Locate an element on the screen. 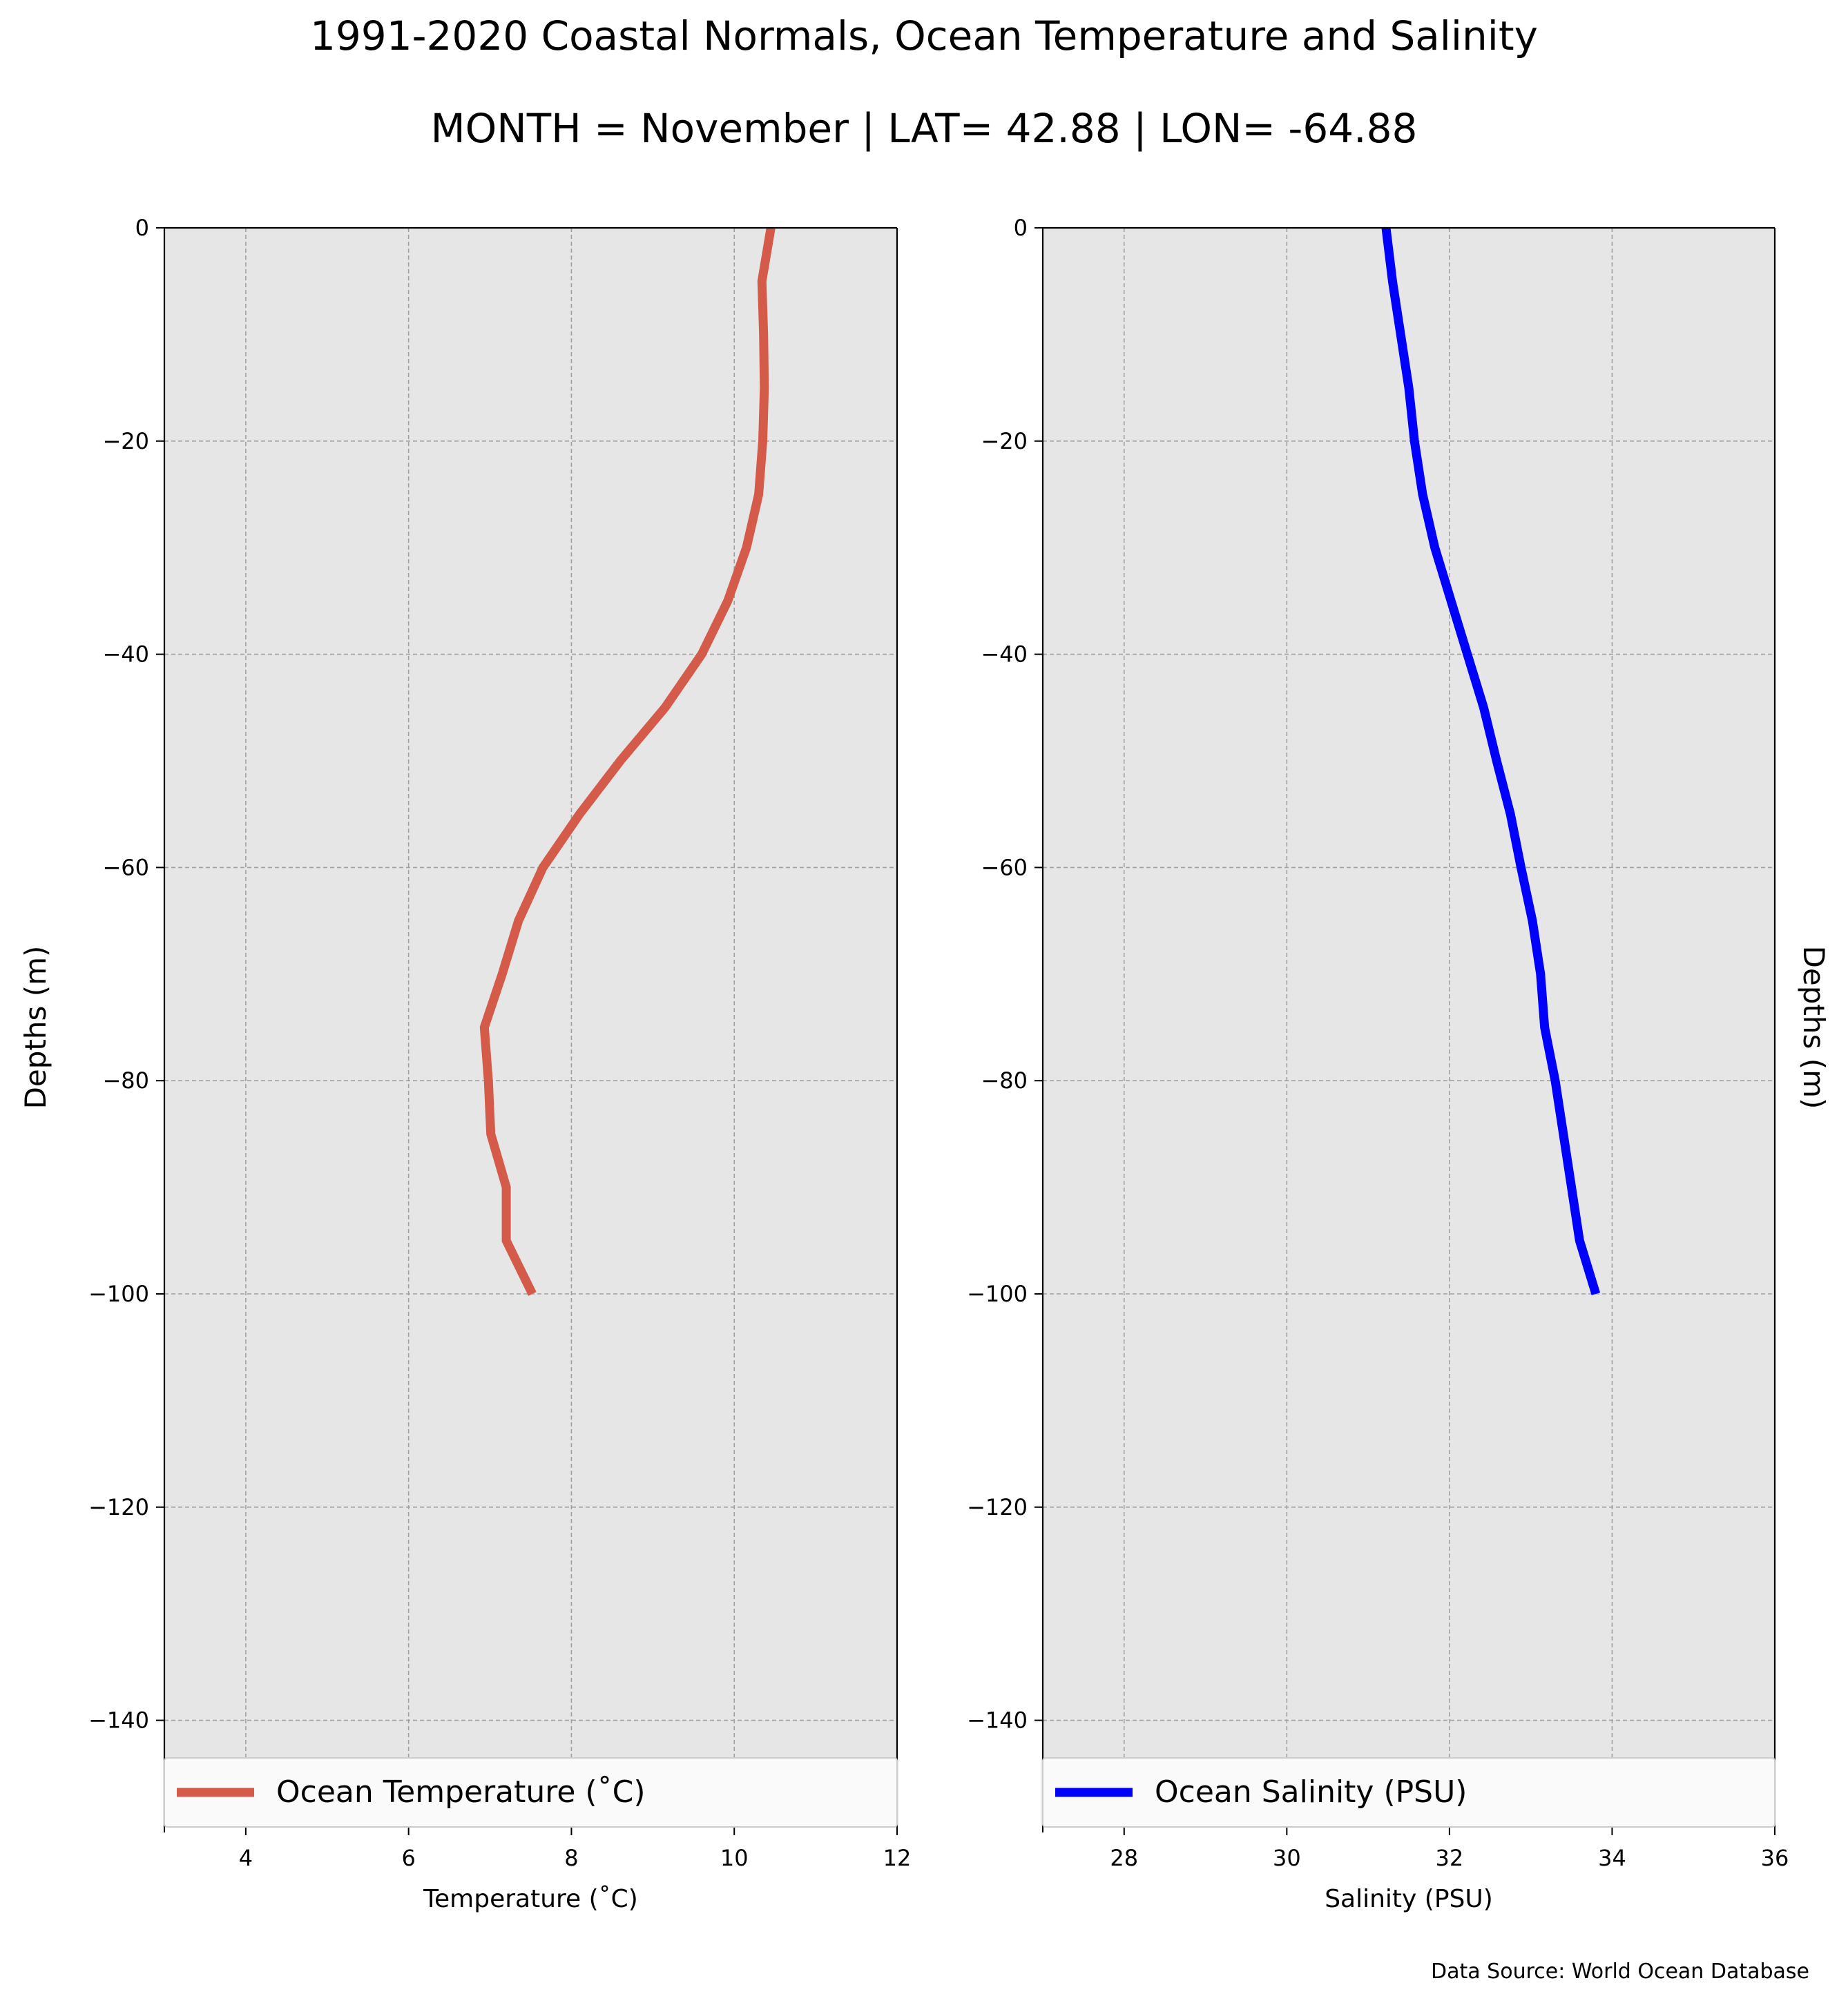 This screenshot has width=1848, height=2003. salinity-y-tick-label: −80 is located at coordinates (1004, 1080).